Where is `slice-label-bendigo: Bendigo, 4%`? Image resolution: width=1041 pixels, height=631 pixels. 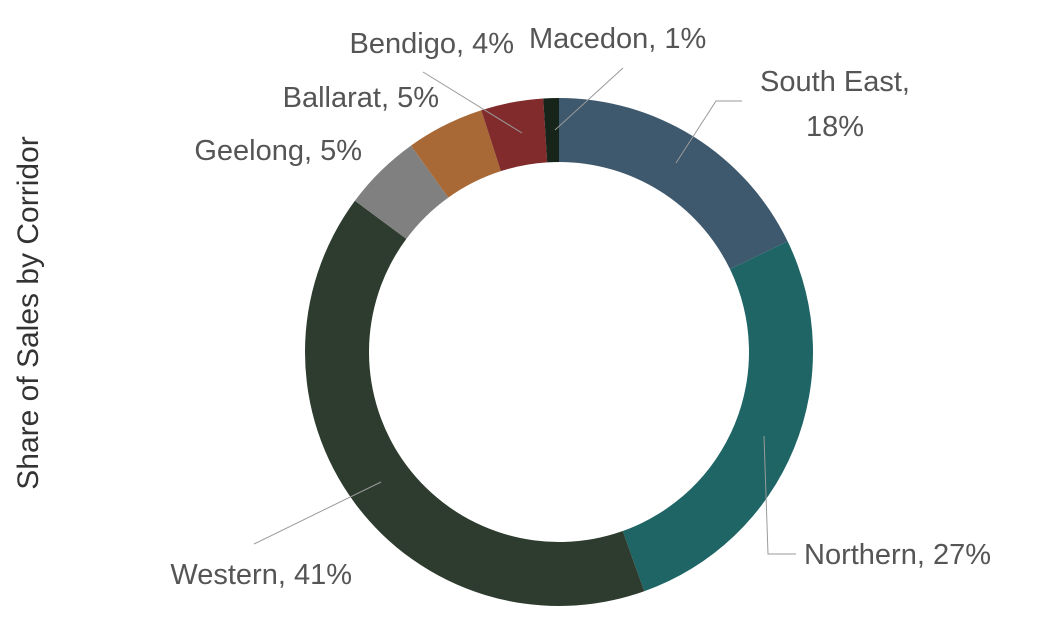
slice-label-bendigo: Bendigo, 4% is located at coordinates (432, 44).